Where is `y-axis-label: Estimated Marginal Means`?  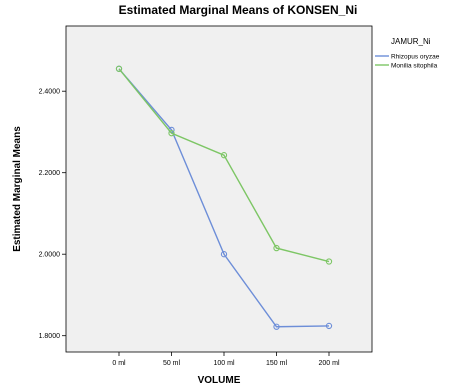 y-axis-label: Estimated Marginal Means is located at coordinates (17, 189).